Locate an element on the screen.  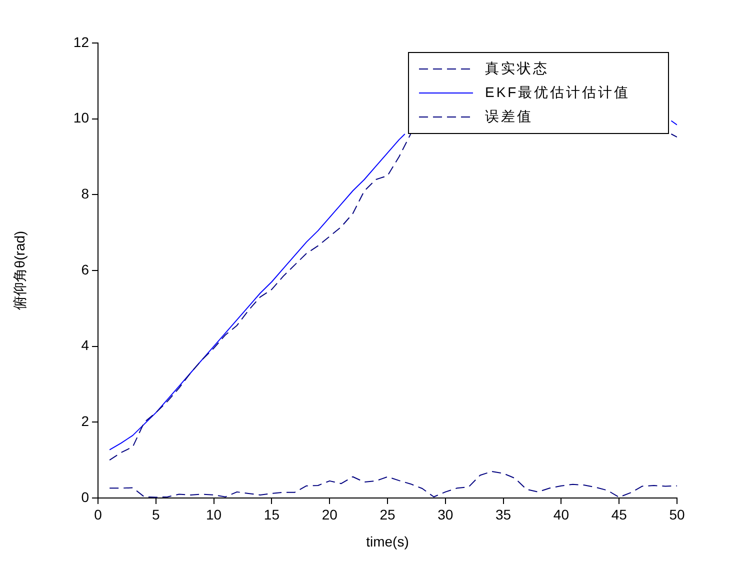
x-tick-label: 15 is located at coordinates (272, 514).